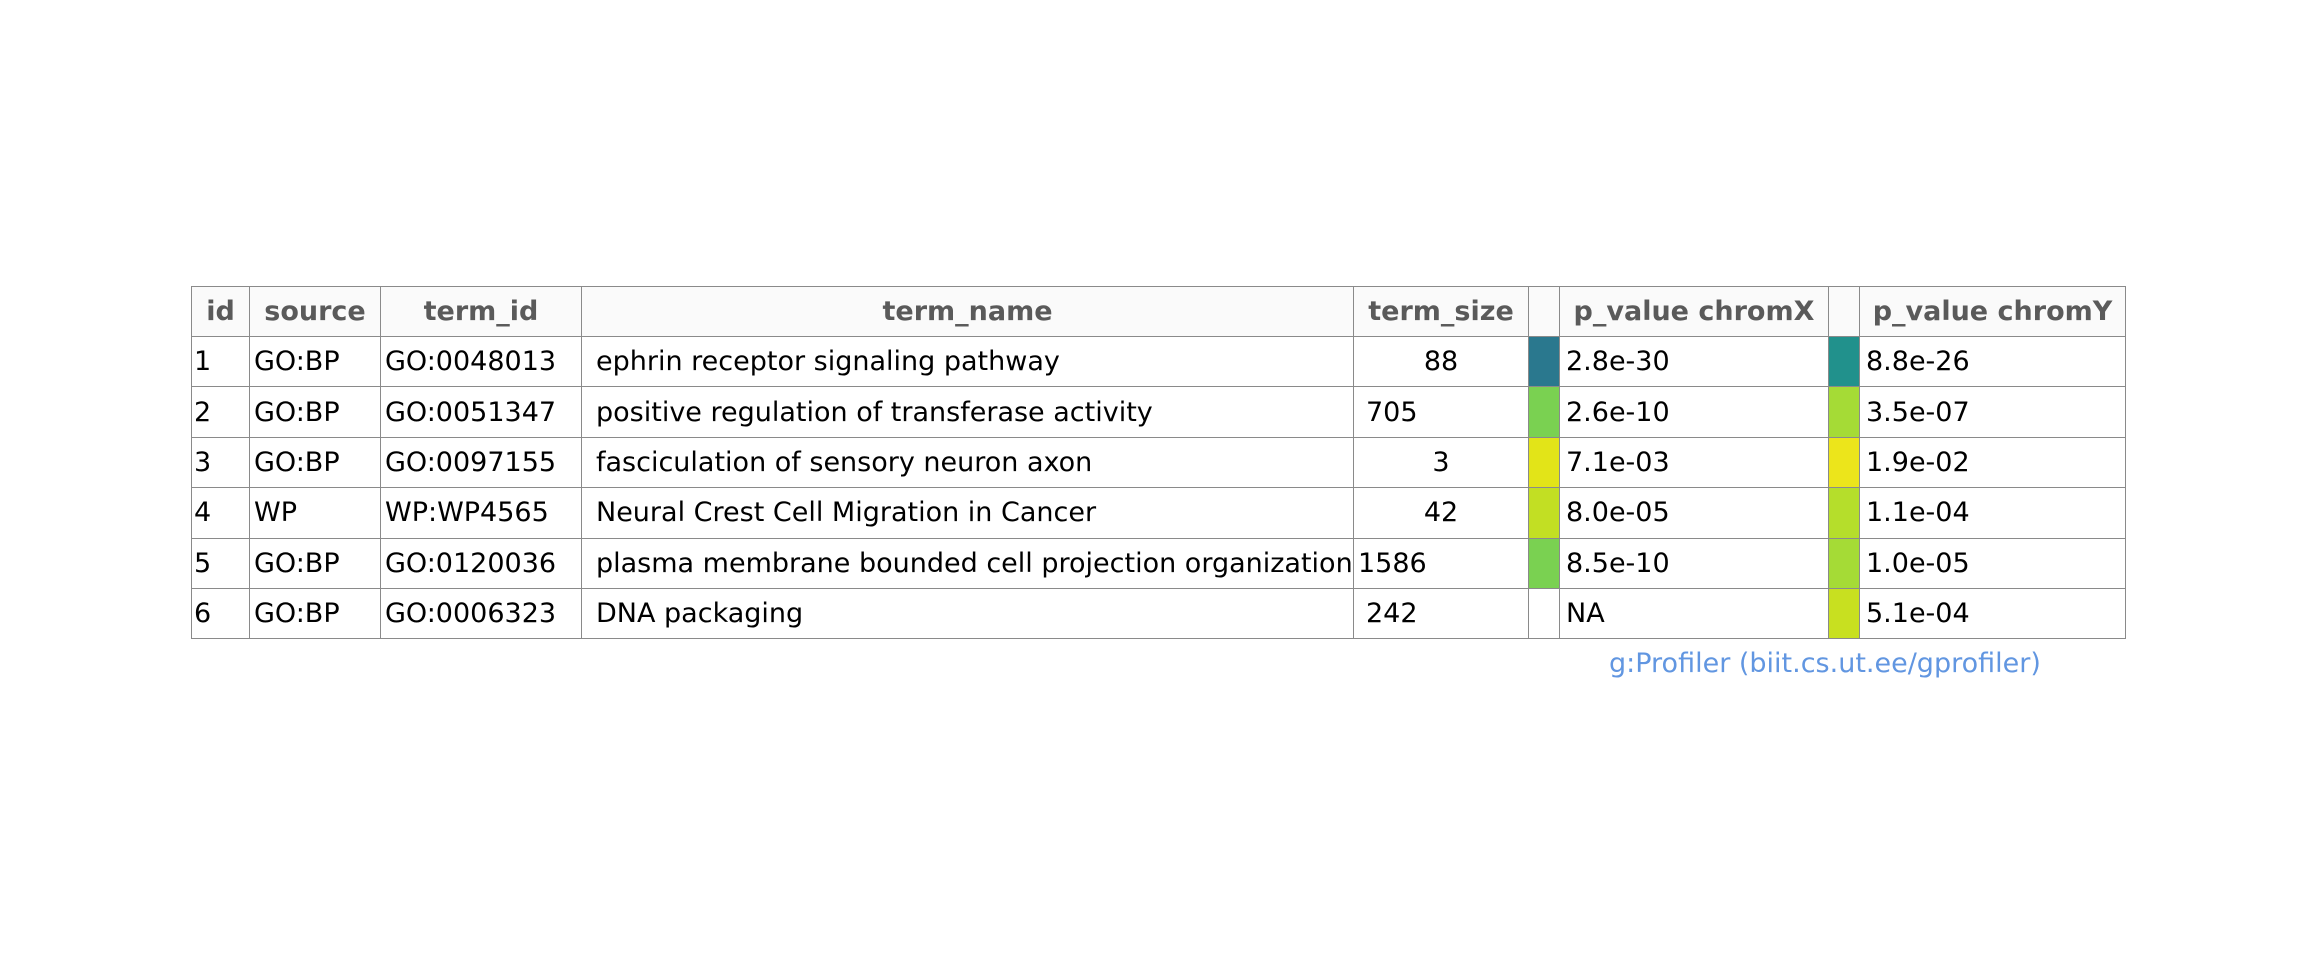 The width and height of the screenshot is (2304, 960). Describe the element at coordinates (967, 462) in the screenshot. I see `term-name-cell: fasciculation of sensory neuron axon` at that location.